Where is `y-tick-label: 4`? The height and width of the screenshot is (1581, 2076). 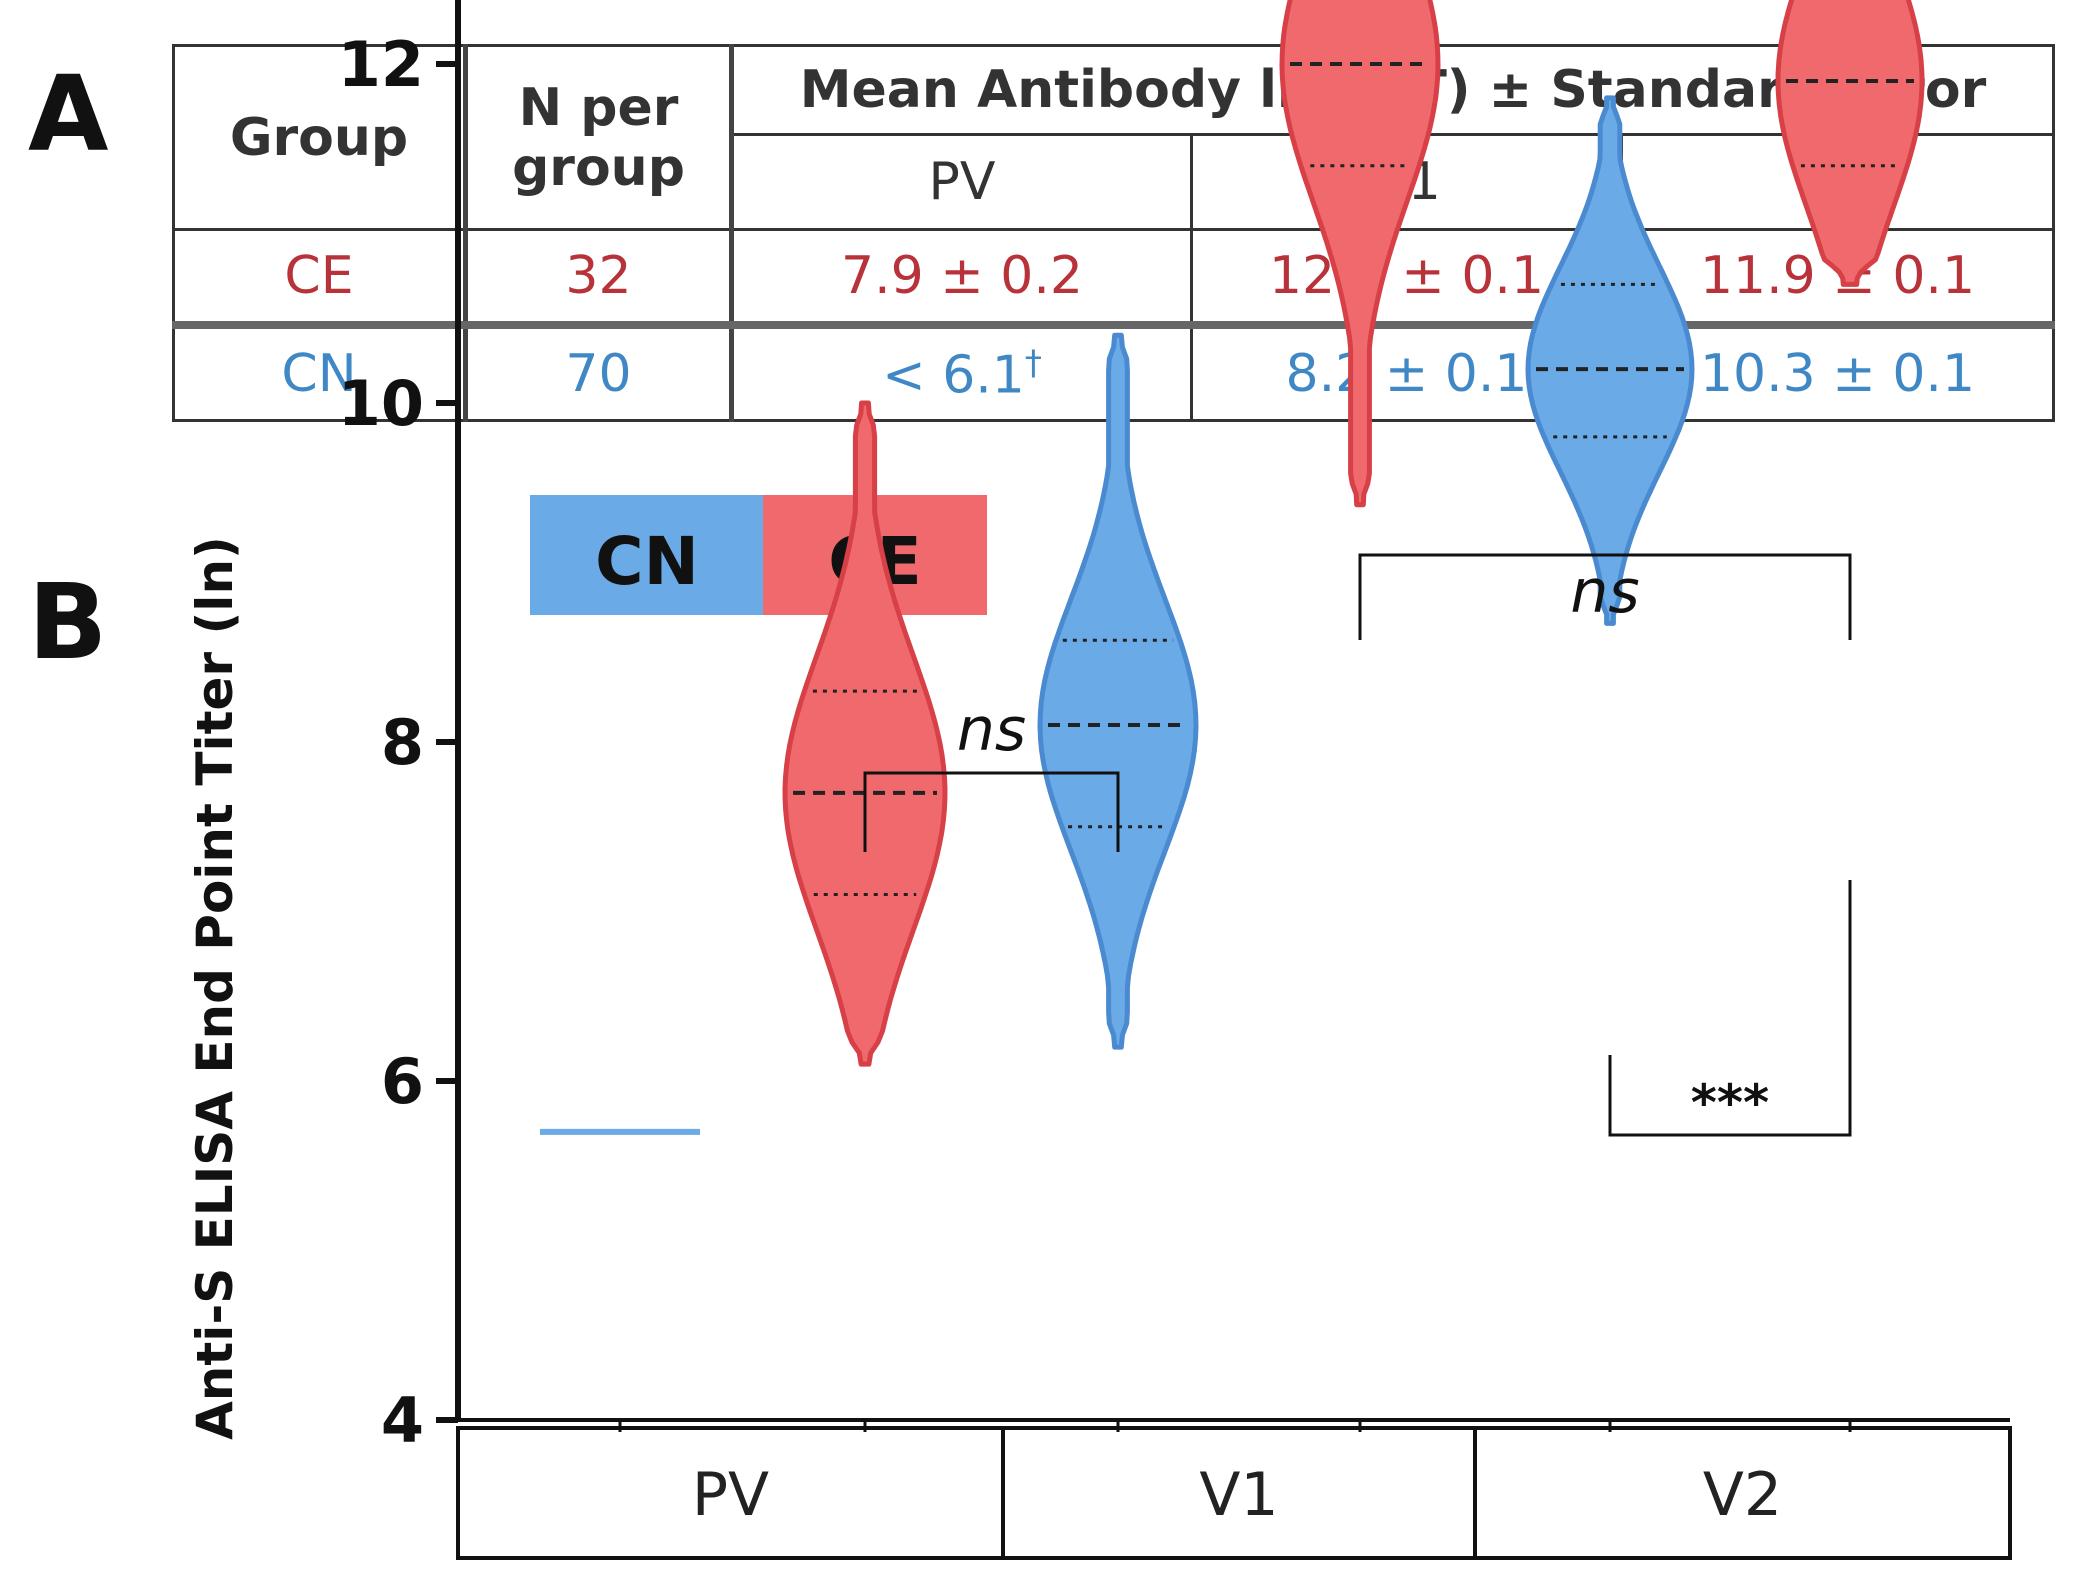 y-tick-label: 4 is located at coordinates (402, 1420).